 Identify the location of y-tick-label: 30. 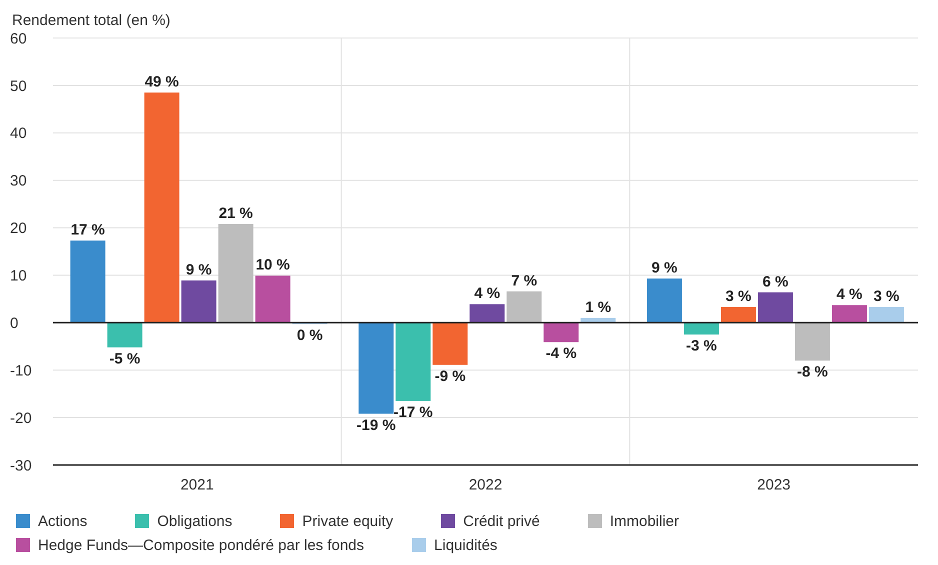
(18, 181).